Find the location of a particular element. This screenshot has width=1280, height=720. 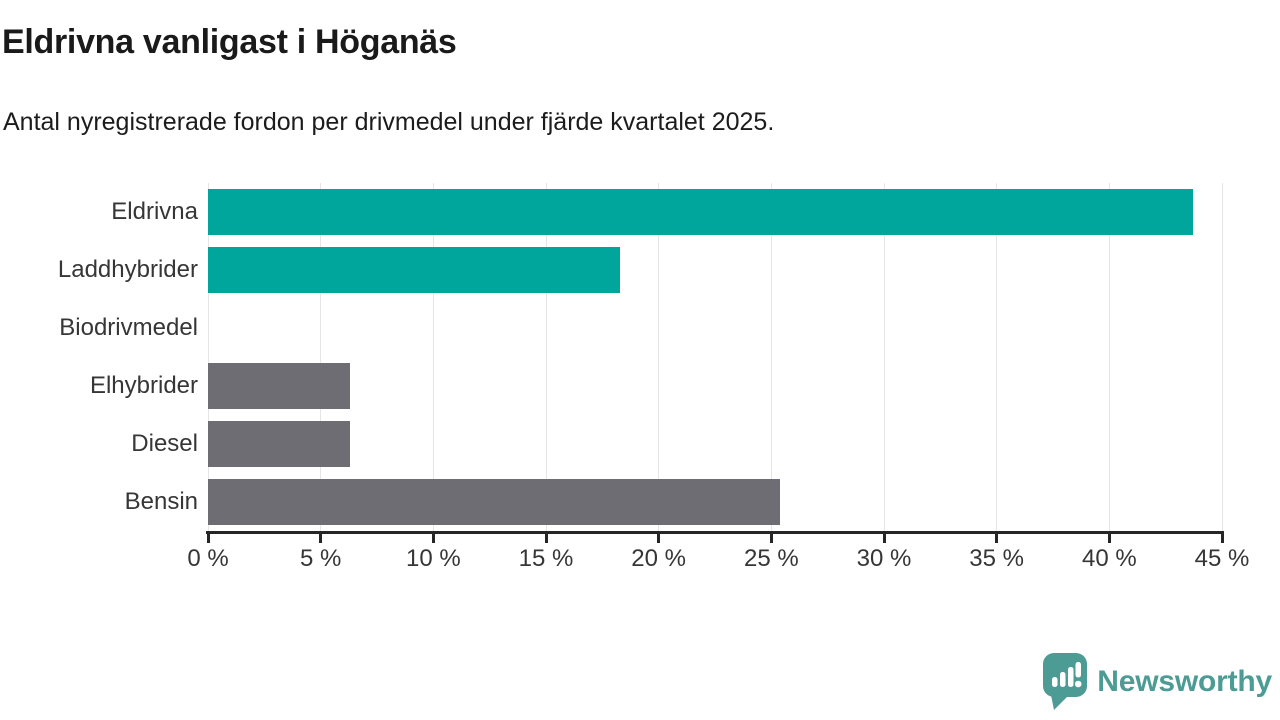

x-tick-label-5: 5 % is located at coordinates (320, 558).